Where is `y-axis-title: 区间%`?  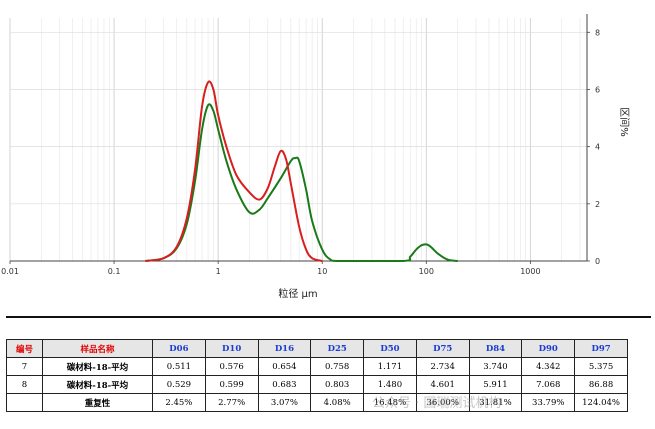
y-axis-title: 区间% is located at coordinates (624, 122).